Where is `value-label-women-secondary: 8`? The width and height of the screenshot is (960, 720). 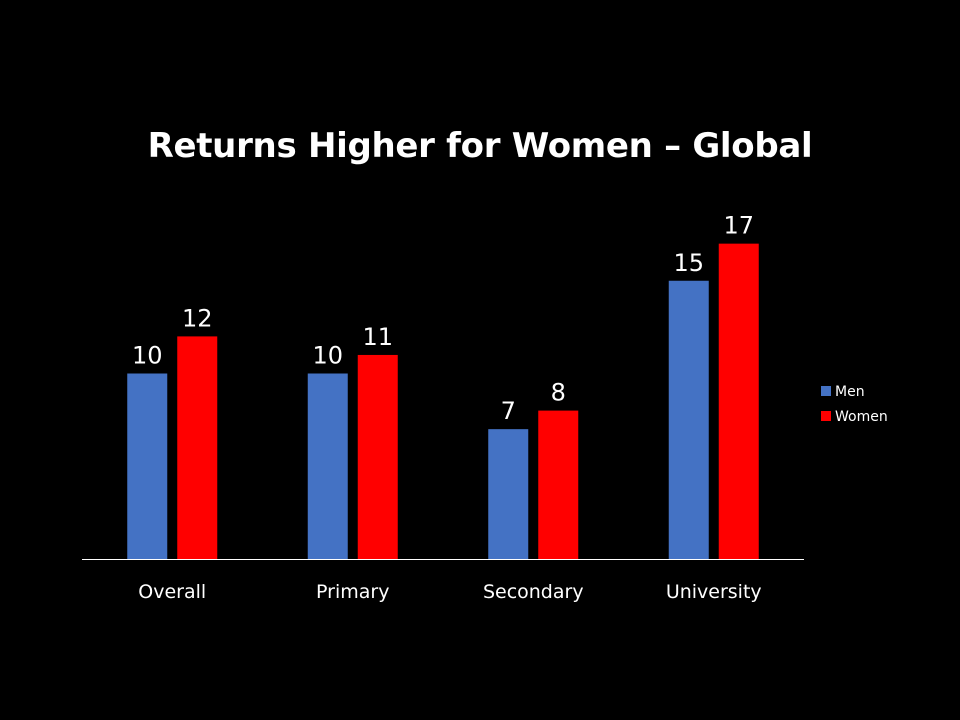 value-label-women-secondary: 8 is located at coordinates (558, 393).